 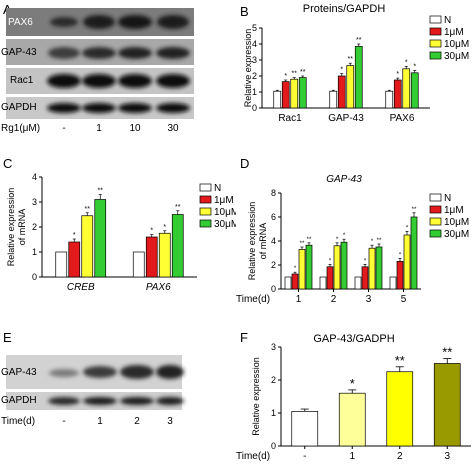 I want to click on blot-a-lane-label: 30, so click(x=173, y=128).